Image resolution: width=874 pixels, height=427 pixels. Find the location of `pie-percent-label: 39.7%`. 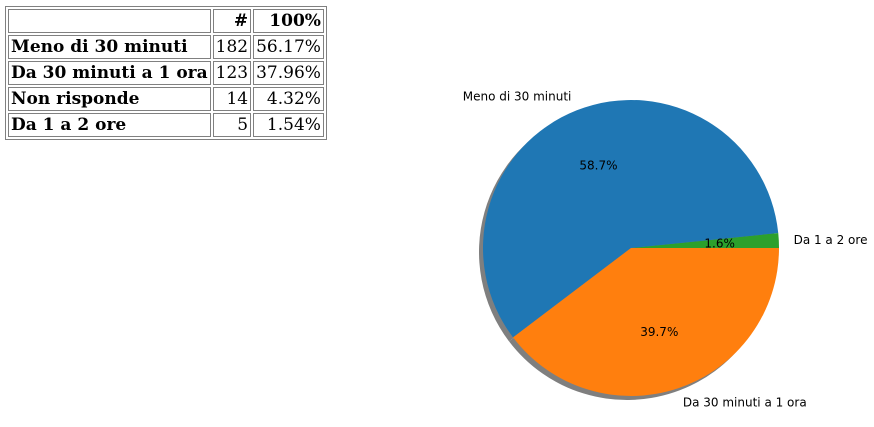

pie-percent-label: 39.7% is located at coordinates (659, 332).